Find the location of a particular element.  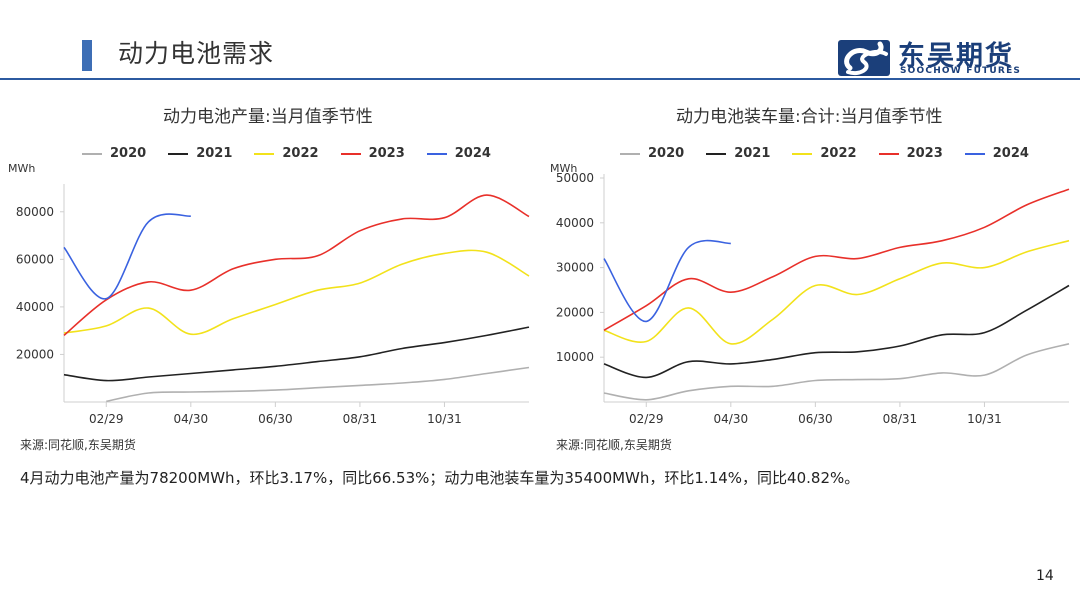

y-tick-label: 80000 is located at coordinates (35, 212).